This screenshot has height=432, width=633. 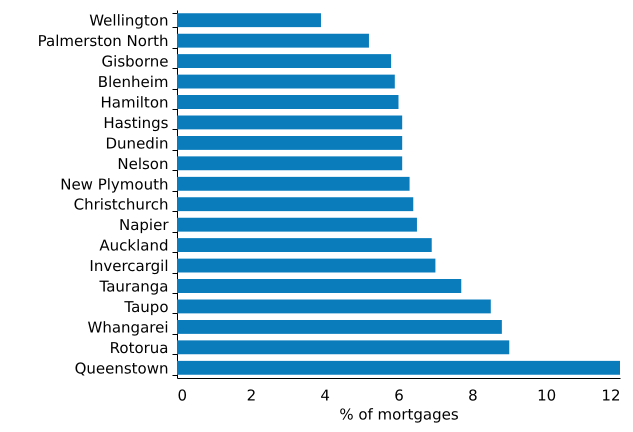 I want to click on y-tick-label: Gisborne, so click(x=135, y=61).